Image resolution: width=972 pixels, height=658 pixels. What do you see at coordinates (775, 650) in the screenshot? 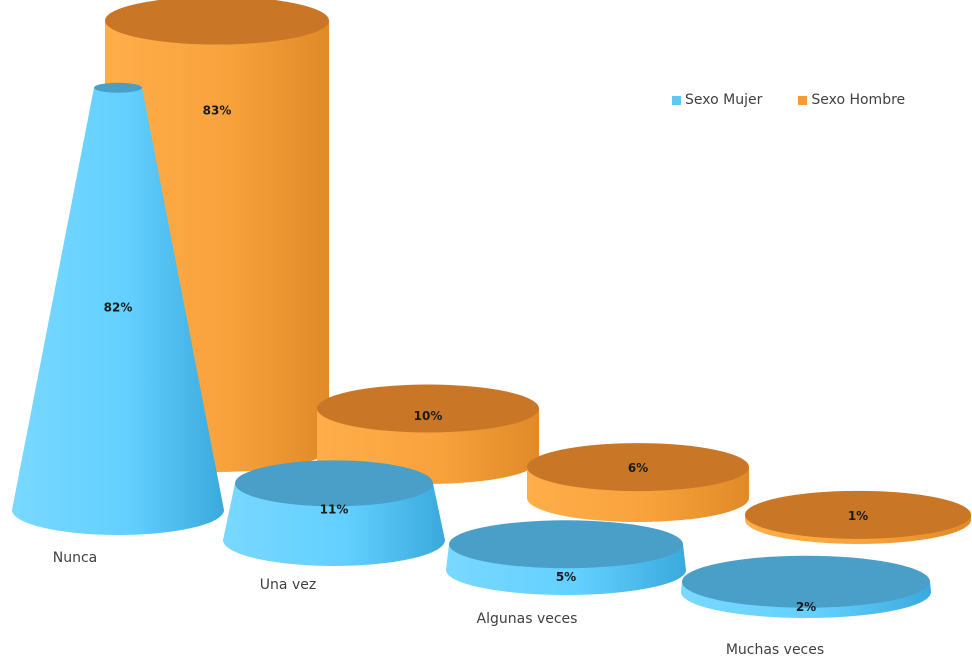
I see `category-label-muchas-veces: Muchas veces` at bounding box center [775, 650].